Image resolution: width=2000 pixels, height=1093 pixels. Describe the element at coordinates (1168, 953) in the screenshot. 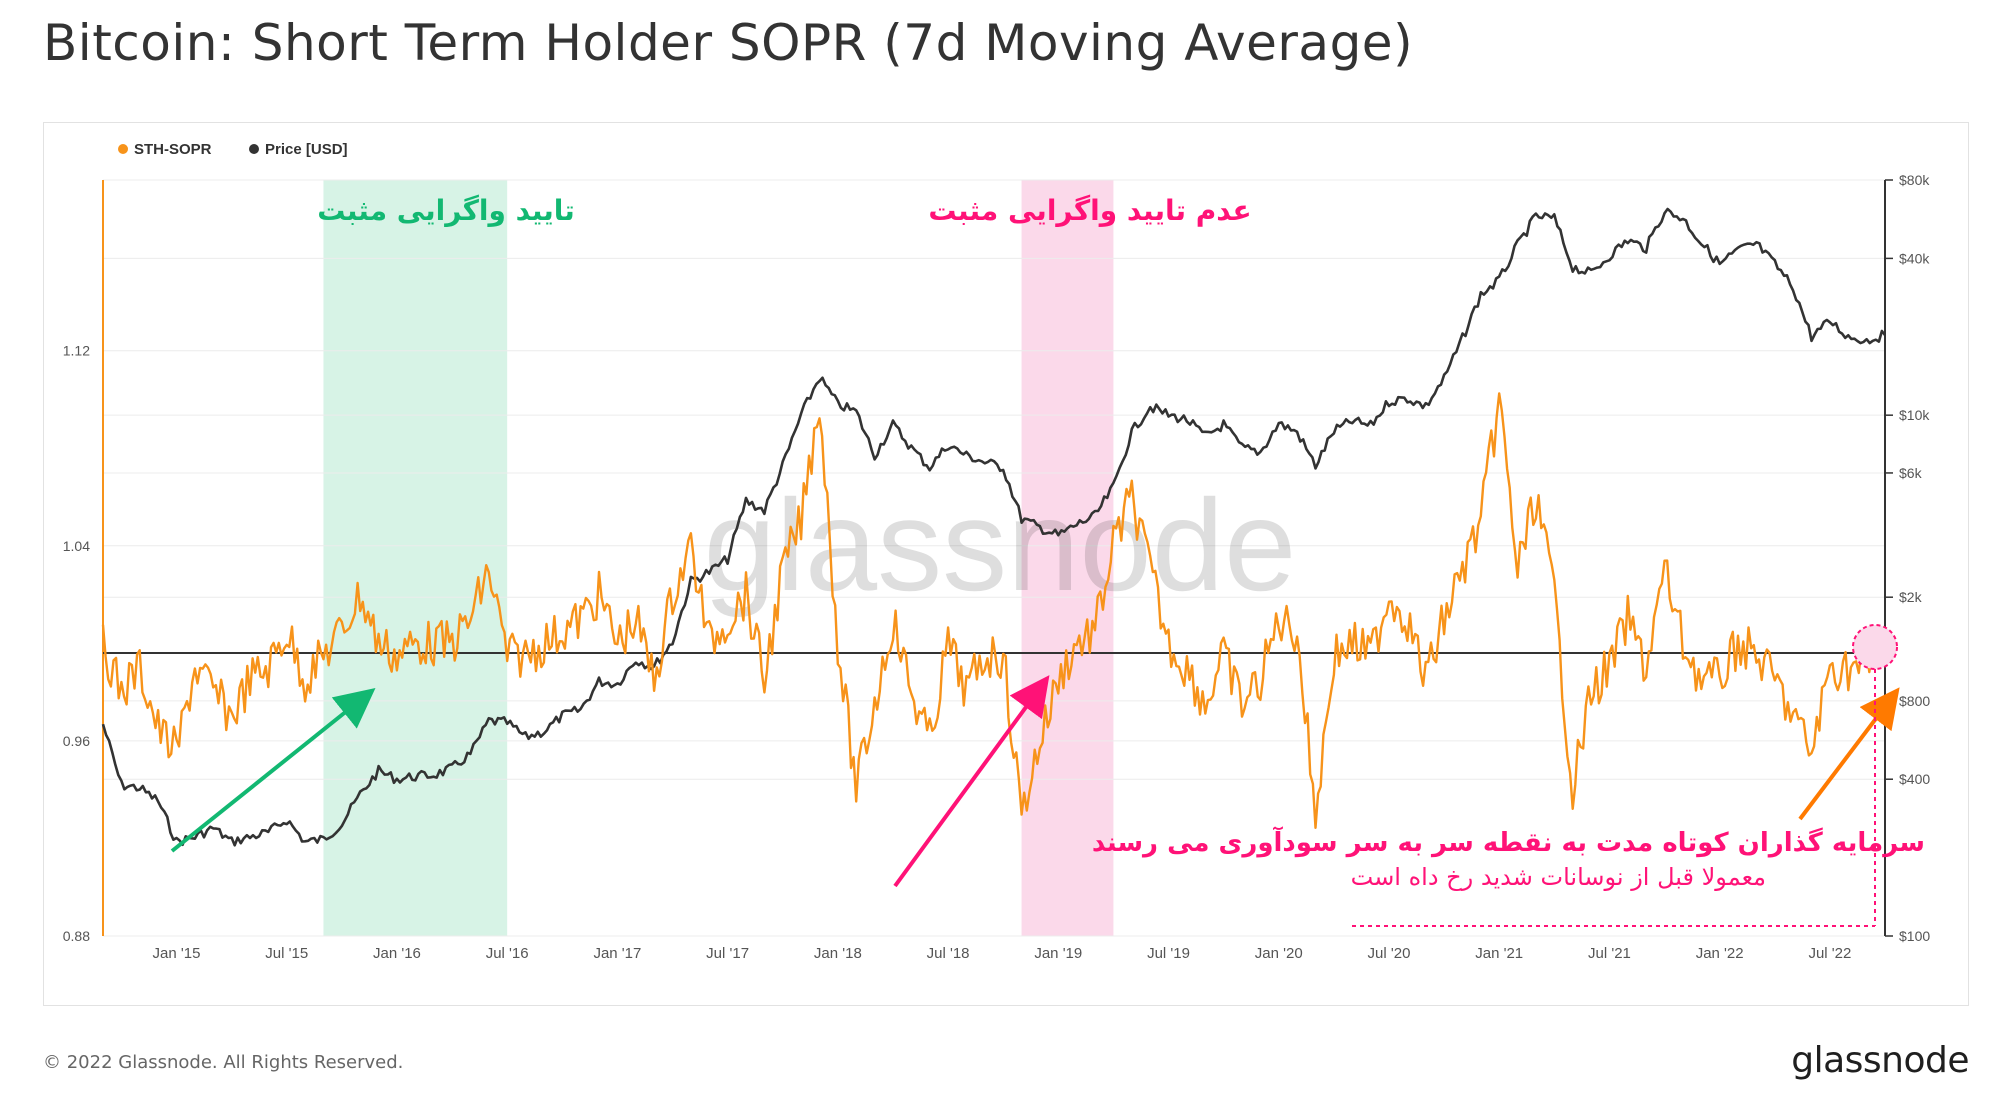

I see `x-tick-label: Jul '19` at that location.